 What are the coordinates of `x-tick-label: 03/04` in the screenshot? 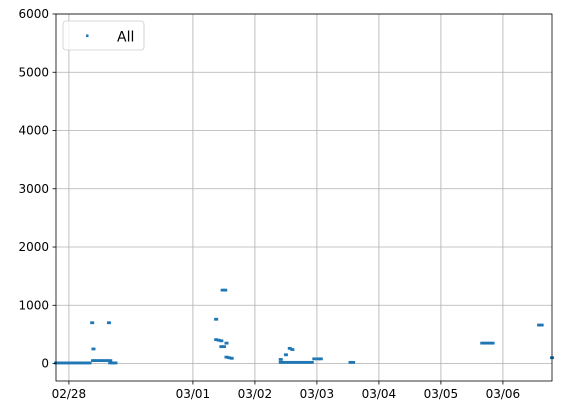 It's located at (379, 394).